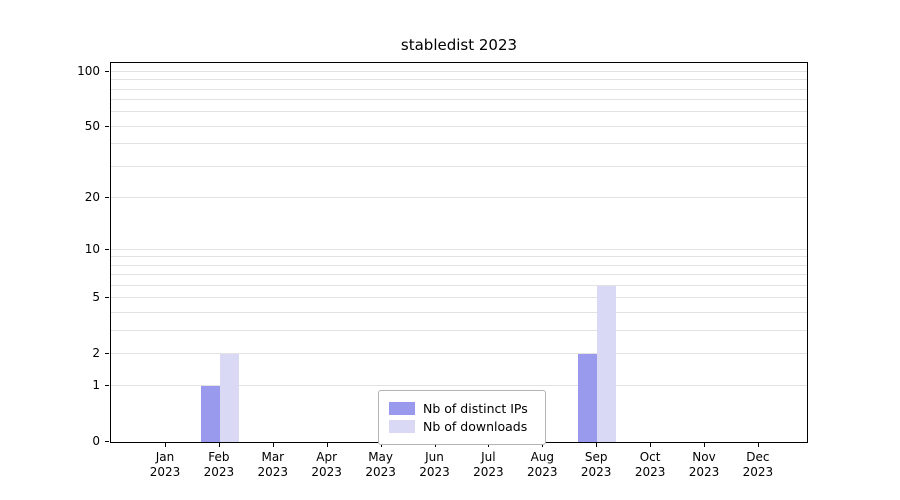 This screenshot has height=500, width=900. What do you see at coordinates (704, 464) in the screenshot?
I see `x-tick-label: Nov 2023` at bounding box center [704, 464].